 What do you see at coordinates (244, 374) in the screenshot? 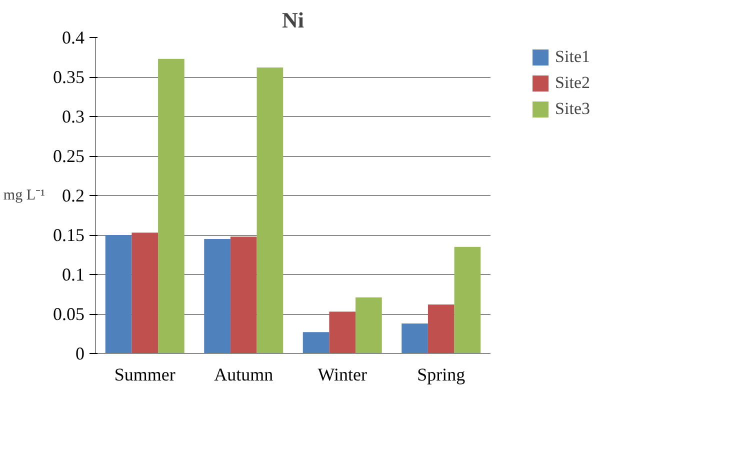
I see `x-tick-label: Autumn` at bounding box center [244, 374].